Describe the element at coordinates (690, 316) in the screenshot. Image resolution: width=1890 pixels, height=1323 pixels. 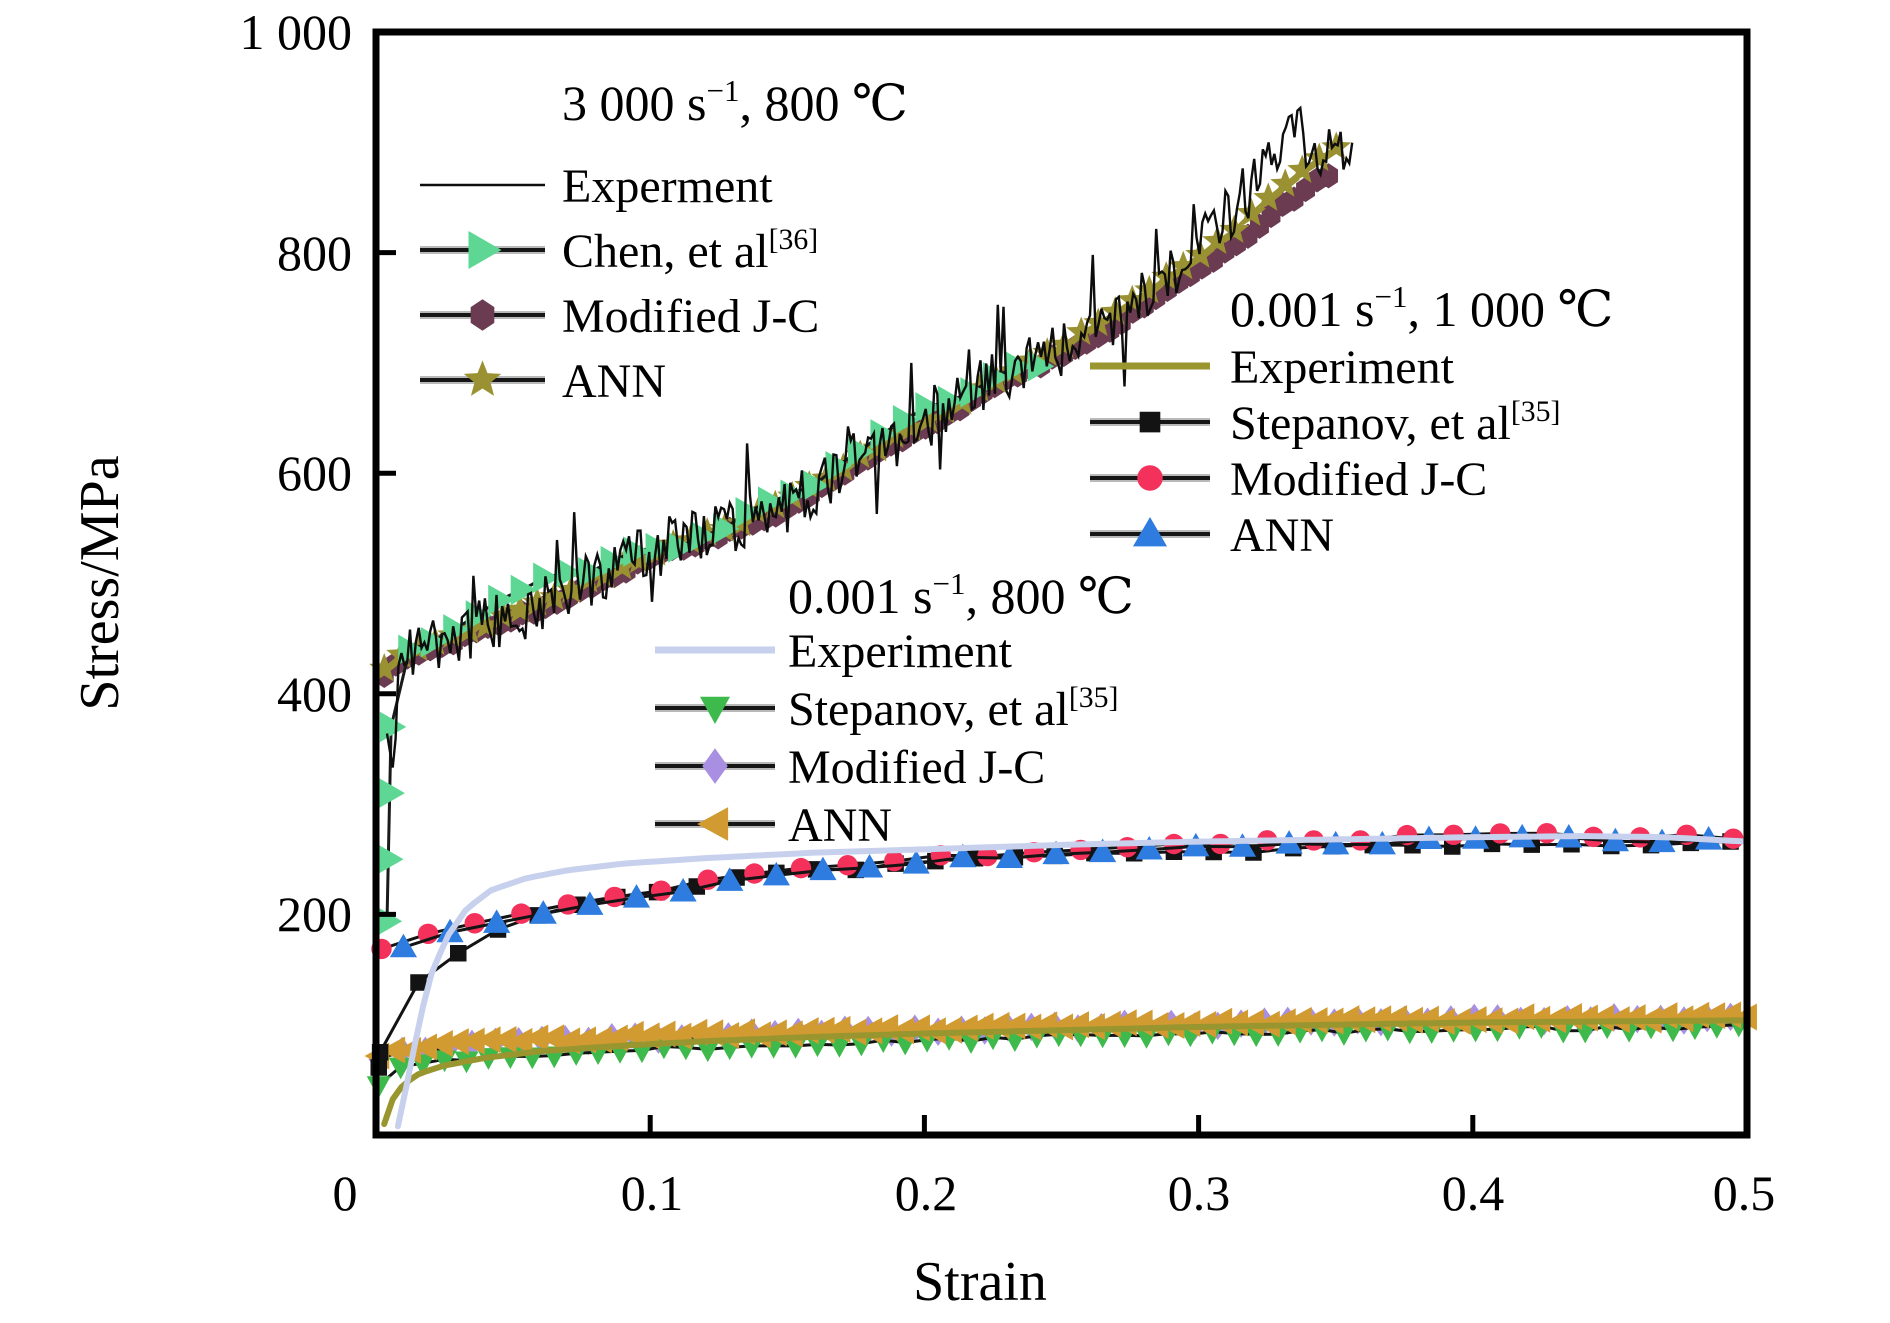
I see `legend-0-item-2-label: Modified J-C` at that location.